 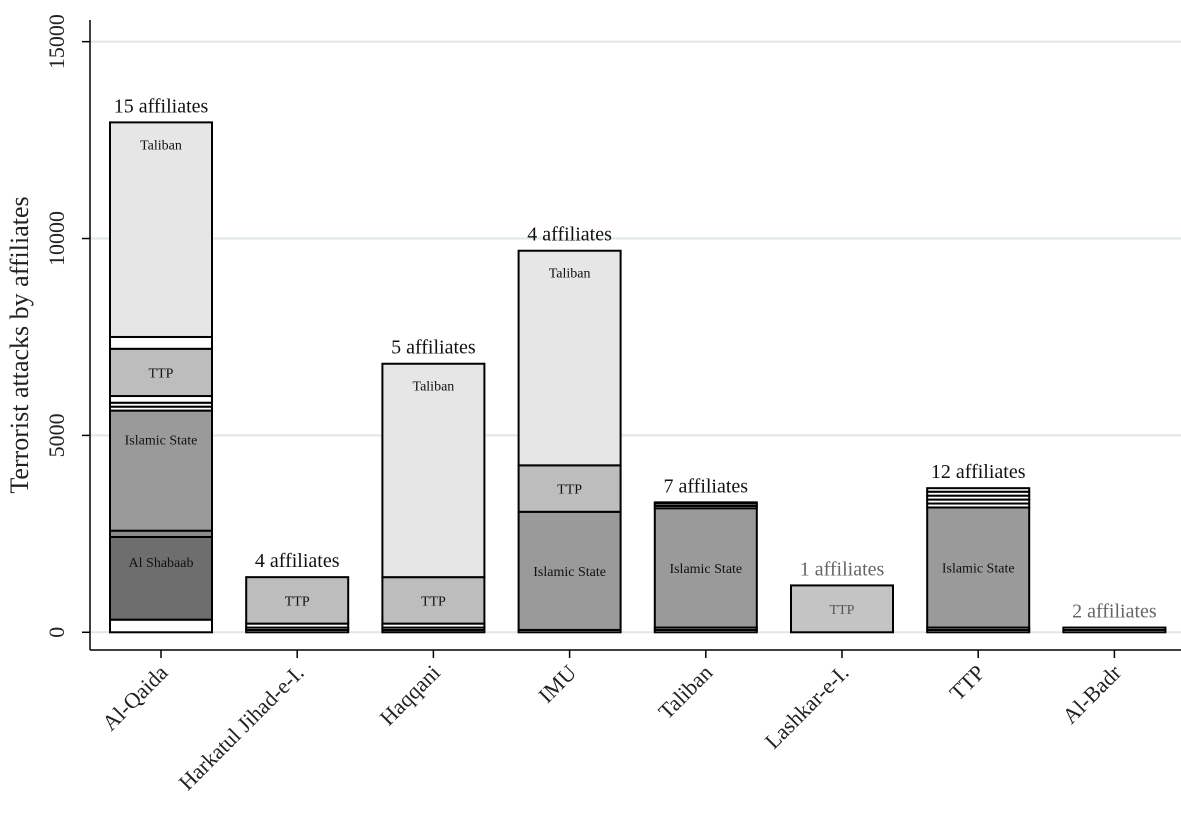 What do you see at coordinates (56, 632) in the screenshot?
I see `y-tick-label: 0` at bounding box center [56, 632].